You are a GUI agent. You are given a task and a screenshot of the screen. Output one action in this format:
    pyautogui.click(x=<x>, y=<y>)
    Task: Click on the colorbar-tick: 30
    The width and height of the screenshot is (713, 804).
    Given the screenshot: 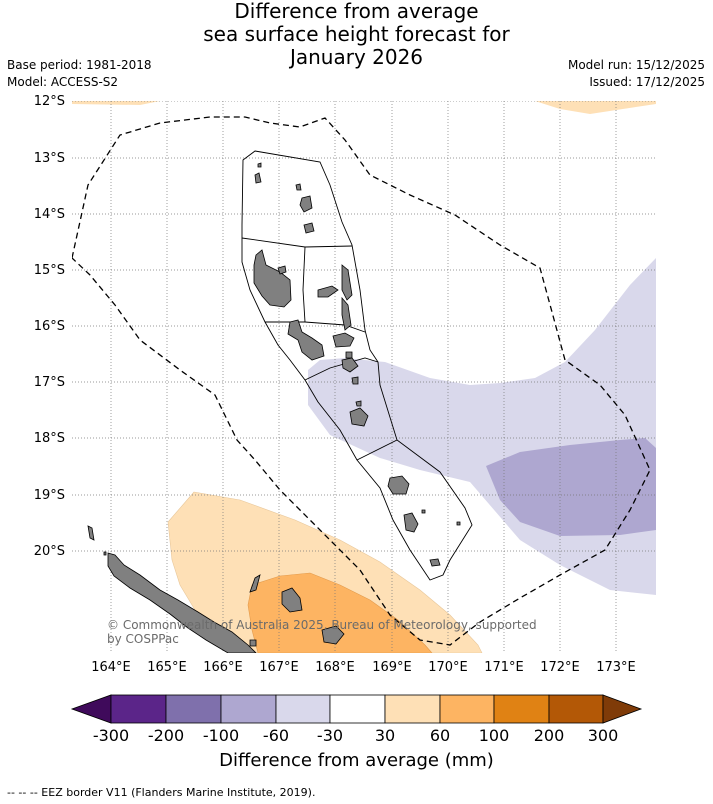 What is the action you would take?
    pyautogui.click(x=385, y=735)
    